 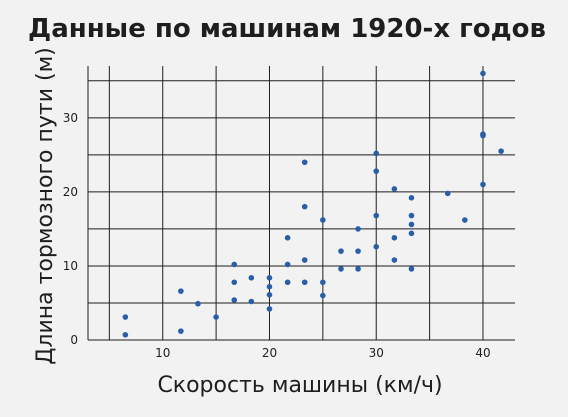 What do you see at coordinates (269, 353) in the screenshot?
I see `x-tick-label: 20` at bounding box center [269, 353].